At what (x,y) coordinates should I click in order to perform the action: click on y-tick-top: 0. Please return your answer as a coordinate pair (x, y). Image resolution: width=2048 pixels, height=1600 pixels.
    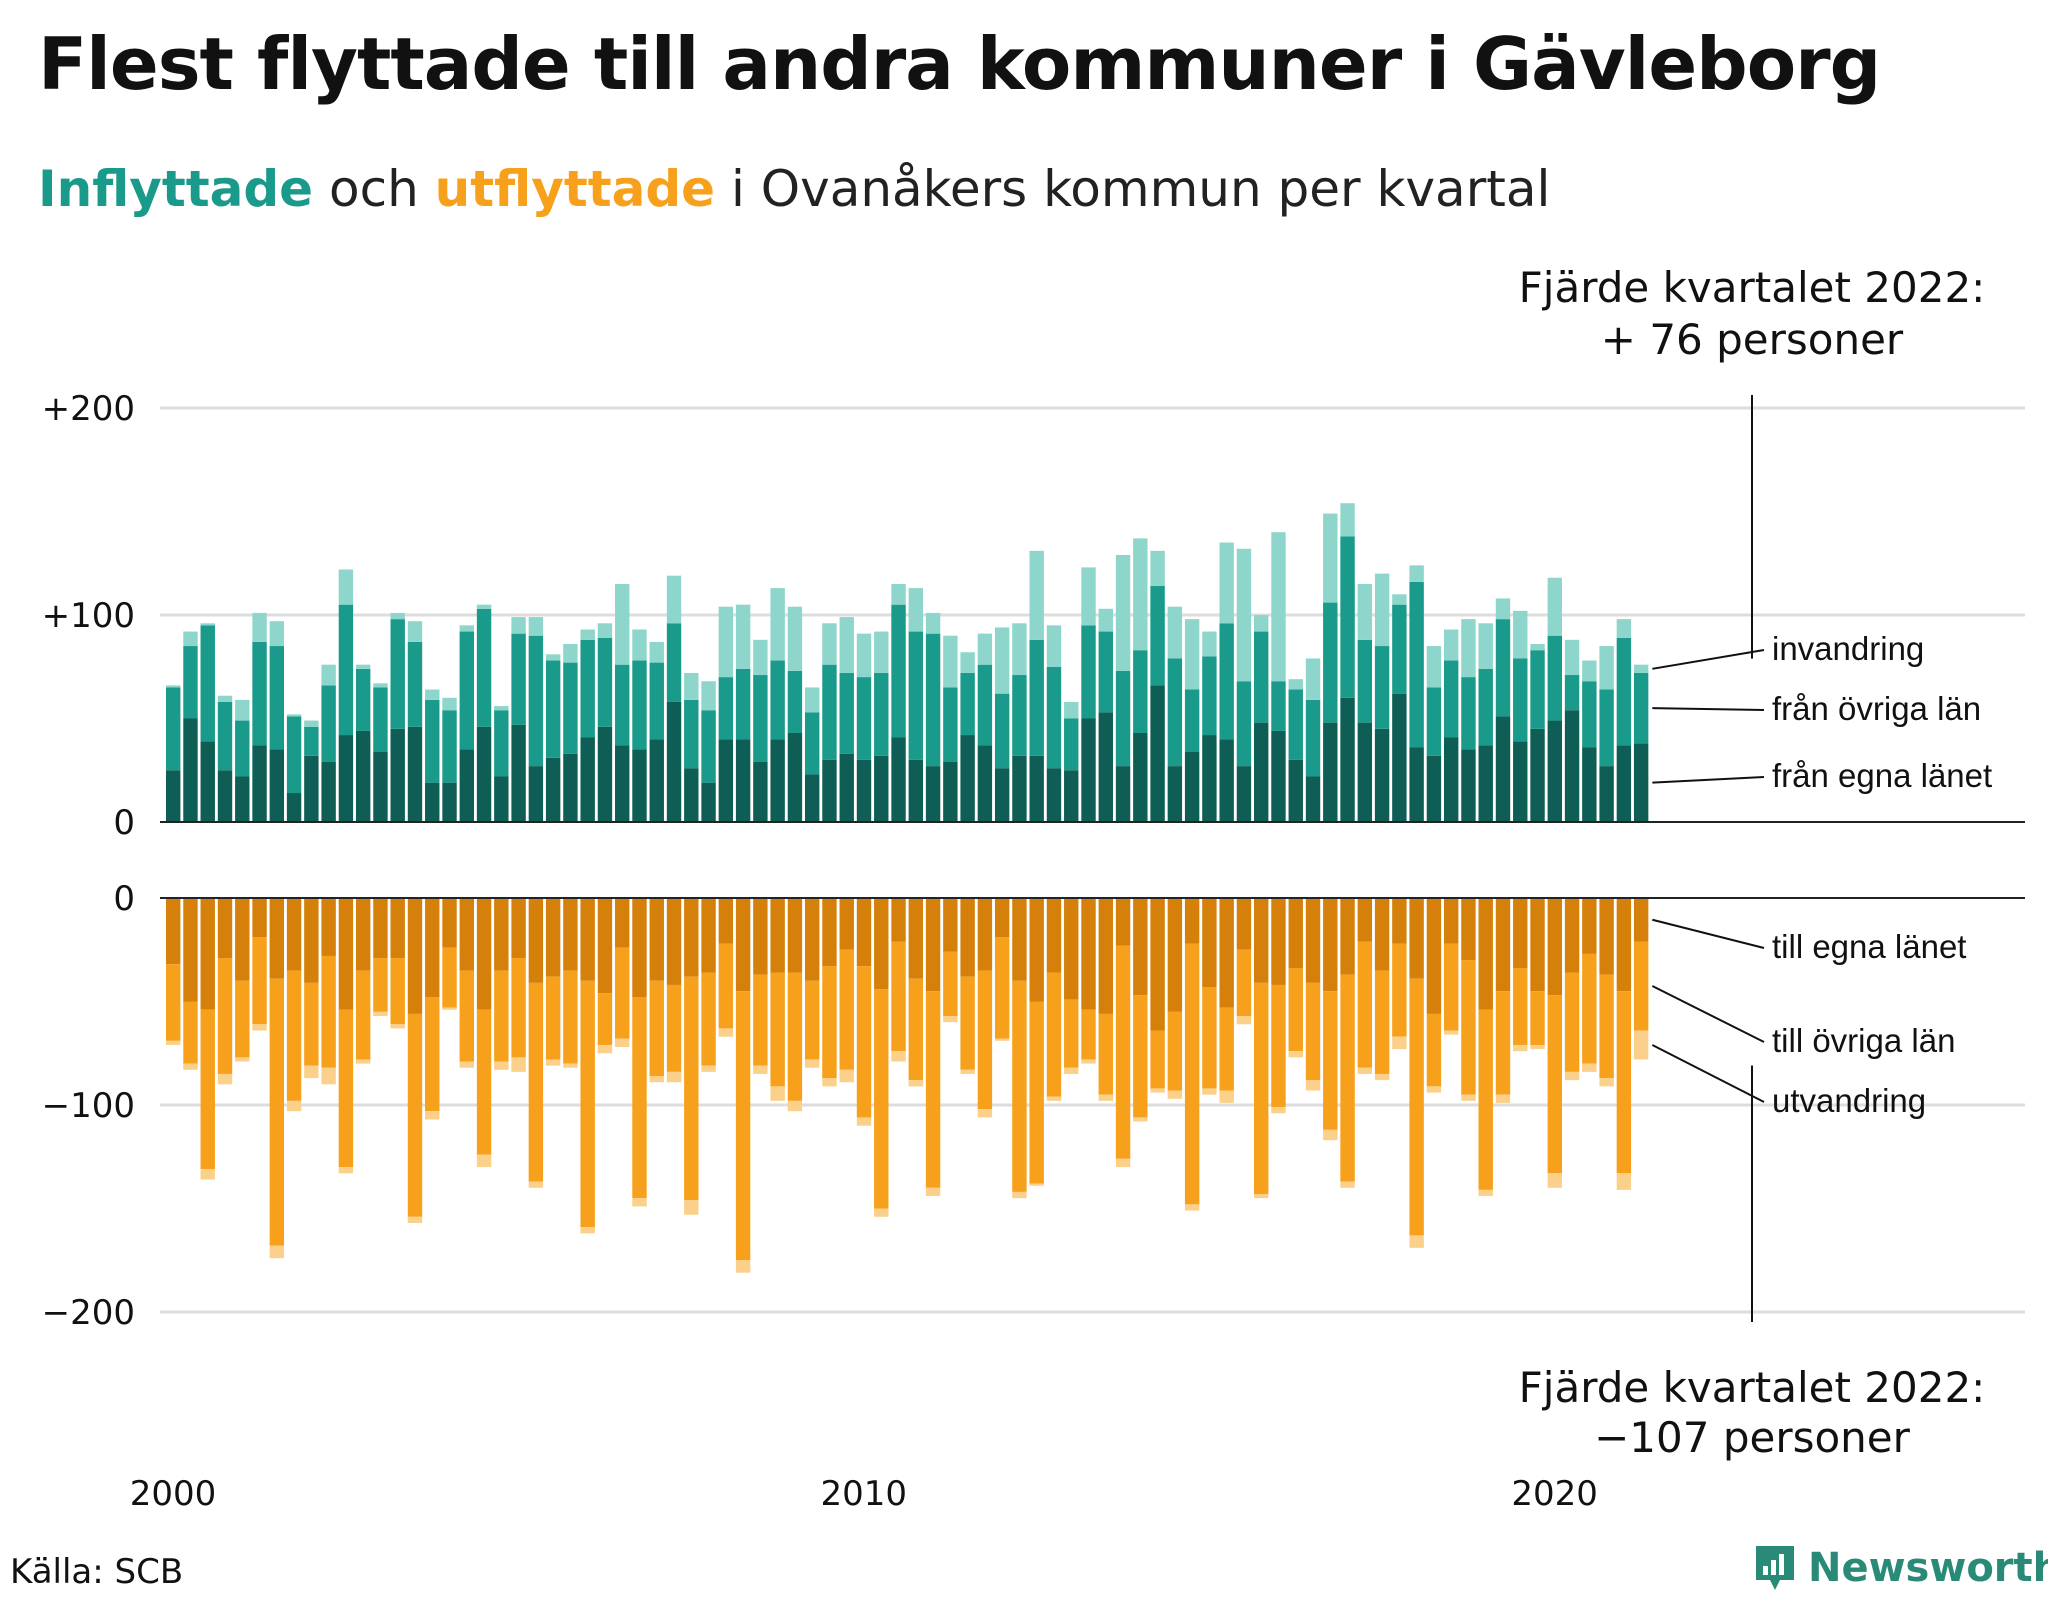
    Looking at the image, I should click on (124, 823).